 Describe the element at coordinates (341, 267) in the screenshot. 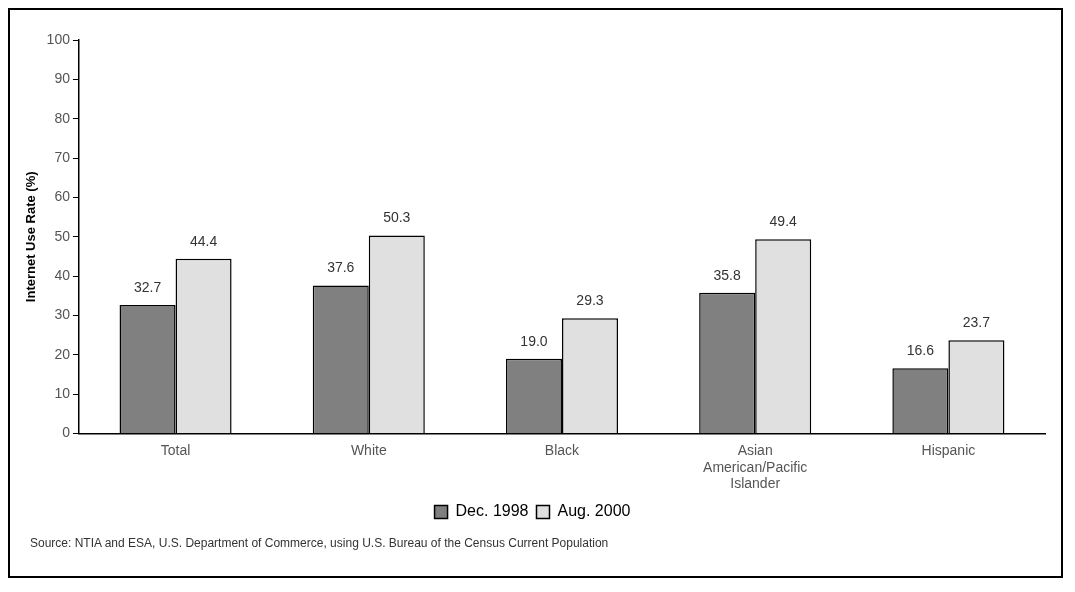

I see `data-label: 37.6` at that location.